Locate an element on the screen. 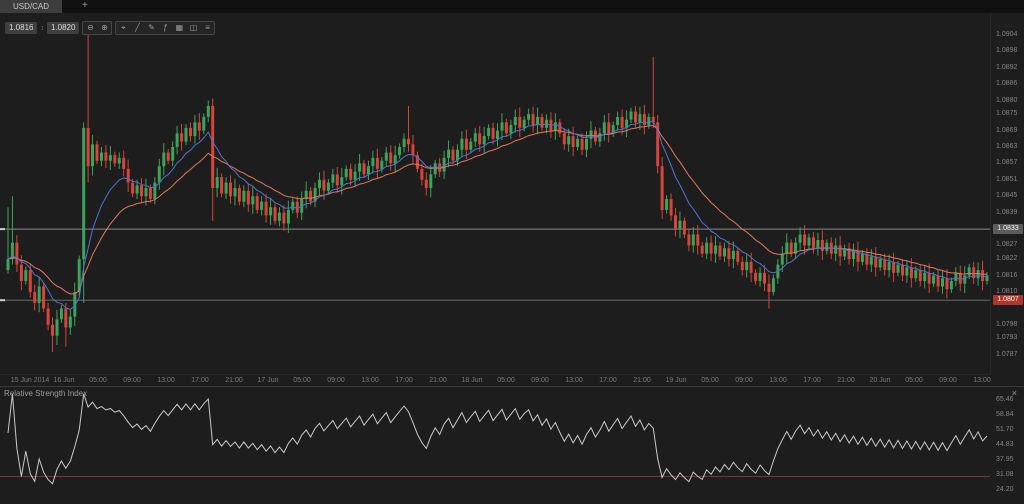 The height and width of the screenshot is (504, 1024). price-tick: 1.0810 is located at coordinates (1007, 291).